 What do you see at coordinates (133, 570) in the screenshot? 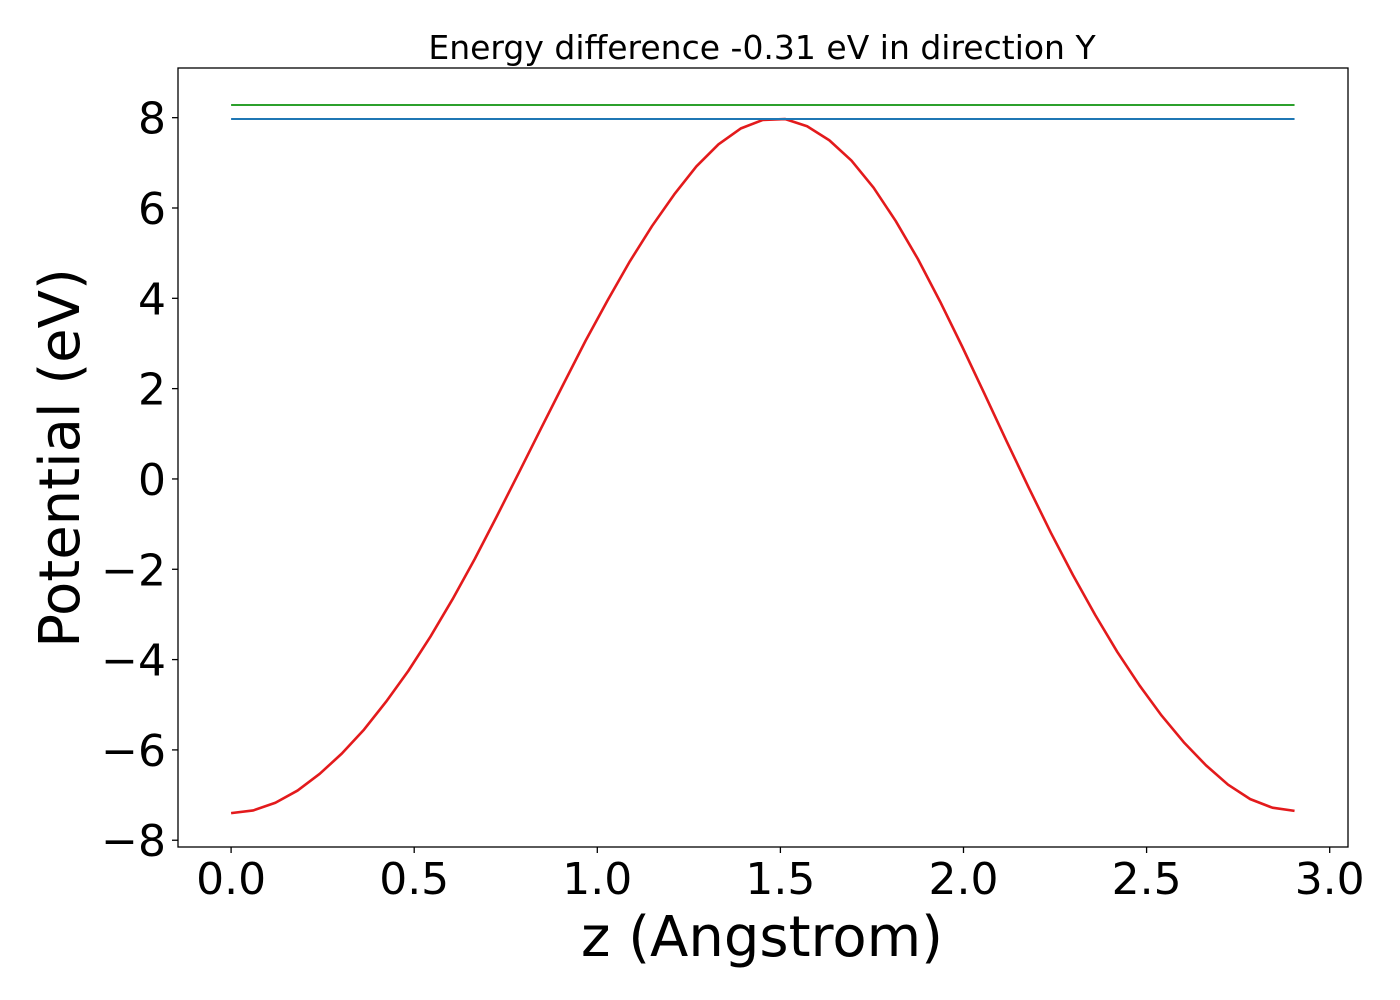
I see `y-tick-label: −2` at bounding box center [133, 570].